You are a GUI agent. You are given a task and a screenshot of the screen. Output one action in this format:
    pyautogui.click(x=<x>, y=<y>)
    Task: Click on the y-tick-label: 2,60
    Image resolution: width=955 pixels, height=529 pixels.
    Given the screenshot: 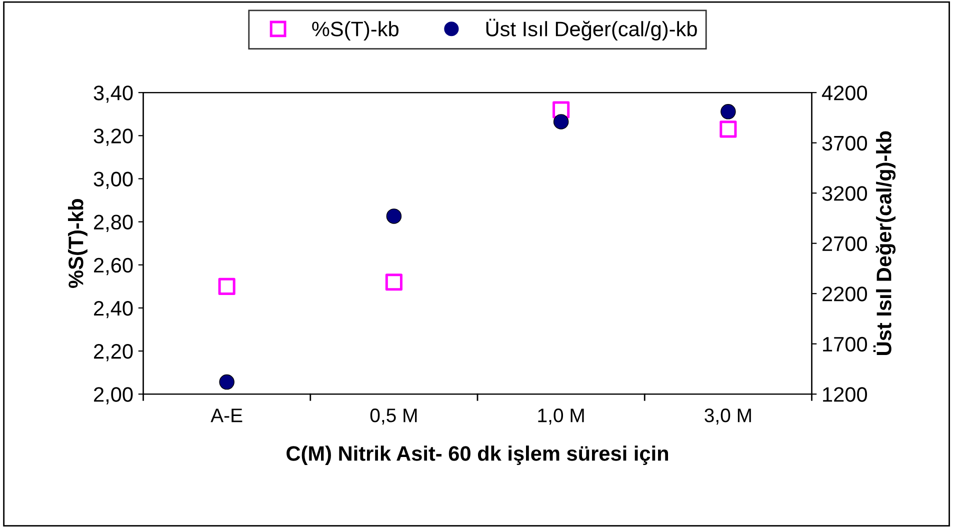 What is the action you would take?
    pyautogui.click(x=113, y=267)
    